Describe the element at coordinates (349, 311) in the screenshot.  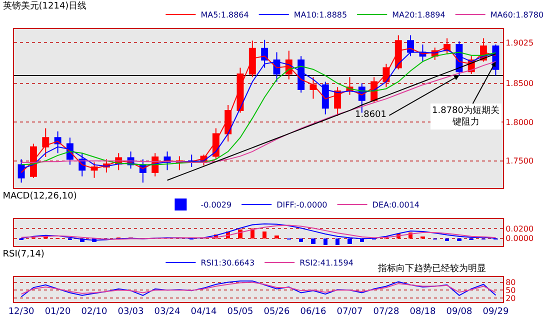
I see `x-tick-label: 07/07` at that location.